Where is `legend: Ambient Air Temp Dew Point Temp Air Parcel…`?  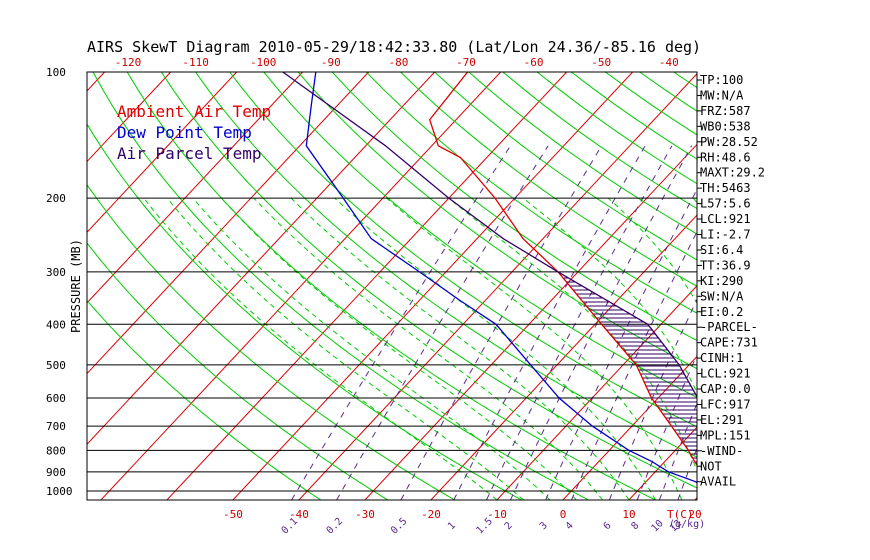
legend: Ambient Air Temp Dew Point Temp Air Parcel… is located at coordinates (194, 132).